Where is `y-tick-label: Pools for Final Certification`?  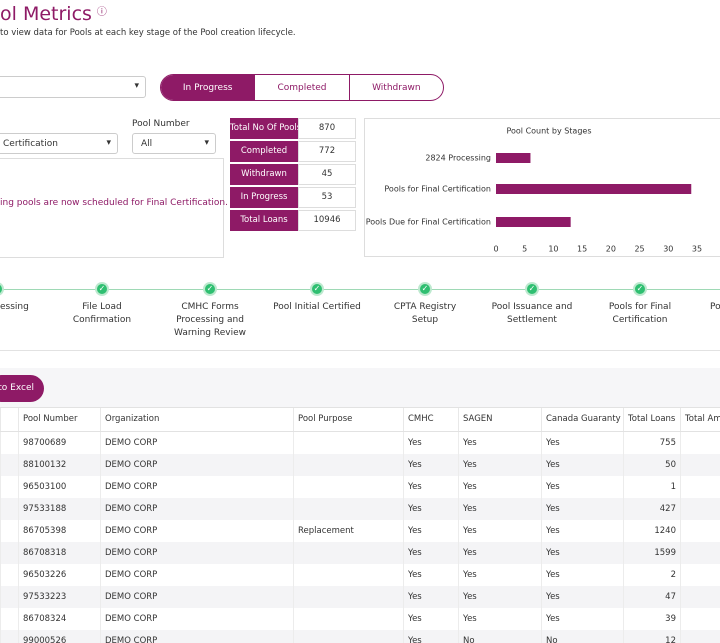 y-tick-label: Pools for Final Certification is located at coordinates (437, 189).